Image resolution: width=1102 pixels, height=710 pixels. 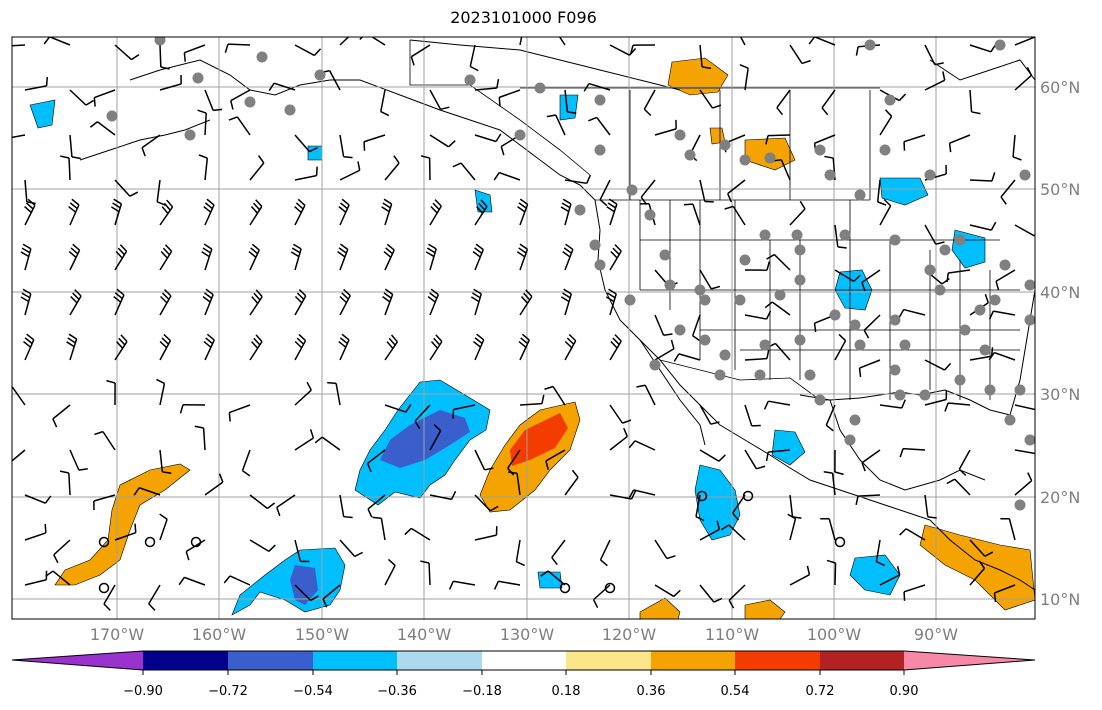 What do you see at coordinates (397, 691) in the screenshot?
I see `colorbar-tick-label-4: −0.36` at bounding box center [397, 691].